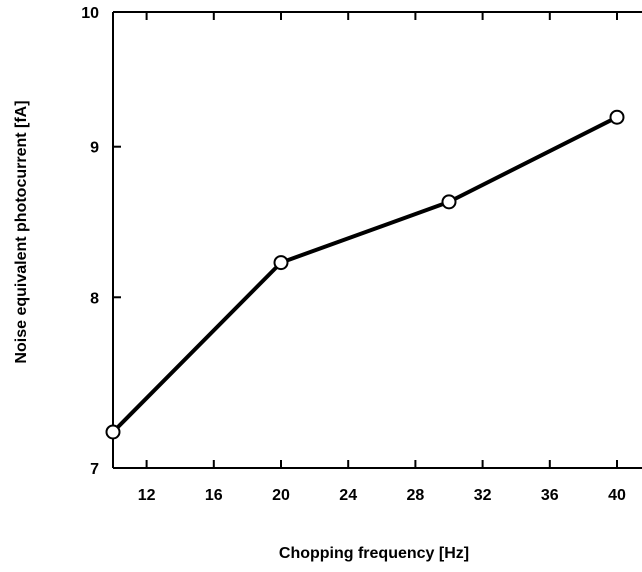  What do you see at coordinates (483, 495) in the screenshot?
I see `x-tick-label: 32` at bounding box center [483, 495].